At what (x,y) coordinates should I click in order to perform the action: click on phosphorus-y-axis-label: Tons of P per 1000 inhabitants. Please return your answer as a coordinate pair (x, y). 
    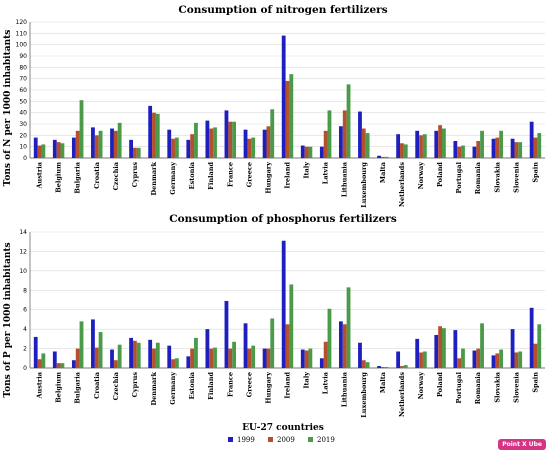
    Looking at the image, I should click on (8, 319).